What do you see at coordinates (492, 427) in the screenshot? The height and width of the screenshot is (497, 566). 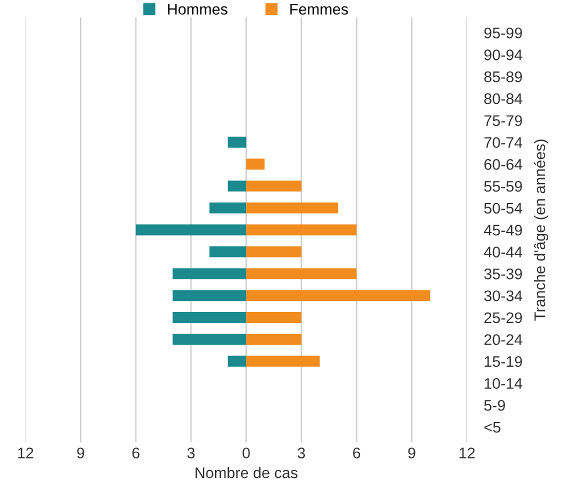 I see `y-tick-label: <5` at bounding box center [492, 427].